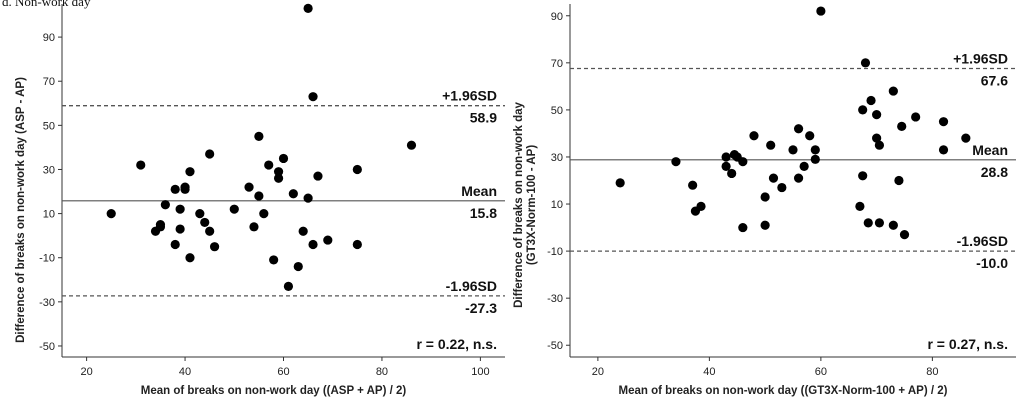 The height and width of the screenshot is (400, 1016). I want to click on reference-line-value: 15.8, so click(483, 213).